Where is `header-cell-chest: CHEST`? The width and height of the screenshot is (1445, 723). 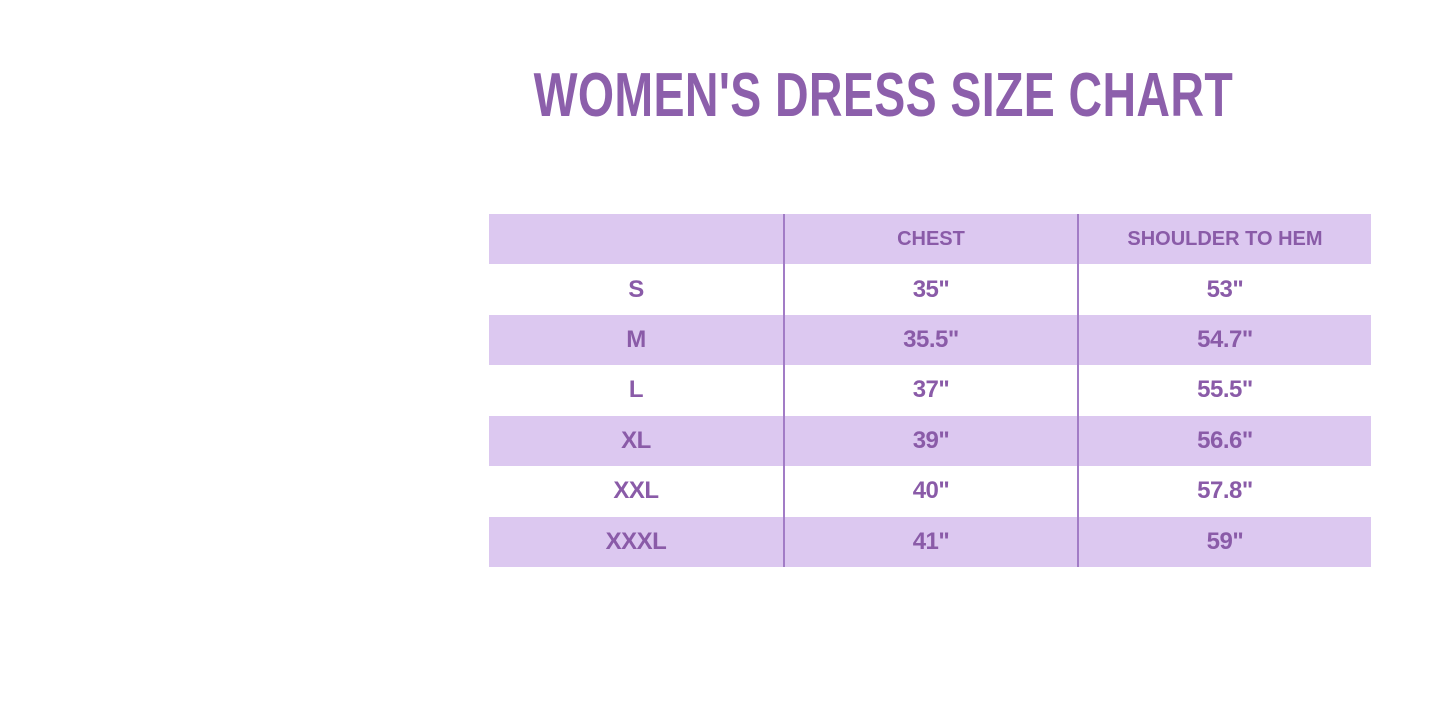
header-cell-chest: CHEST is located at coordinates (929, 239).